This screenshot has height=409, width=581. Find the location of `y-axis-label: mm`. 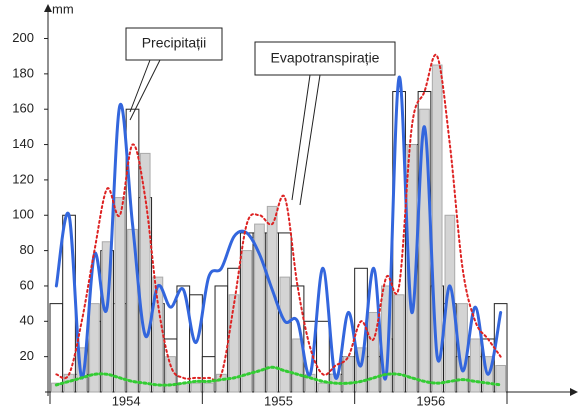

y-axis-label: mm is located at coordinates (63, 8).